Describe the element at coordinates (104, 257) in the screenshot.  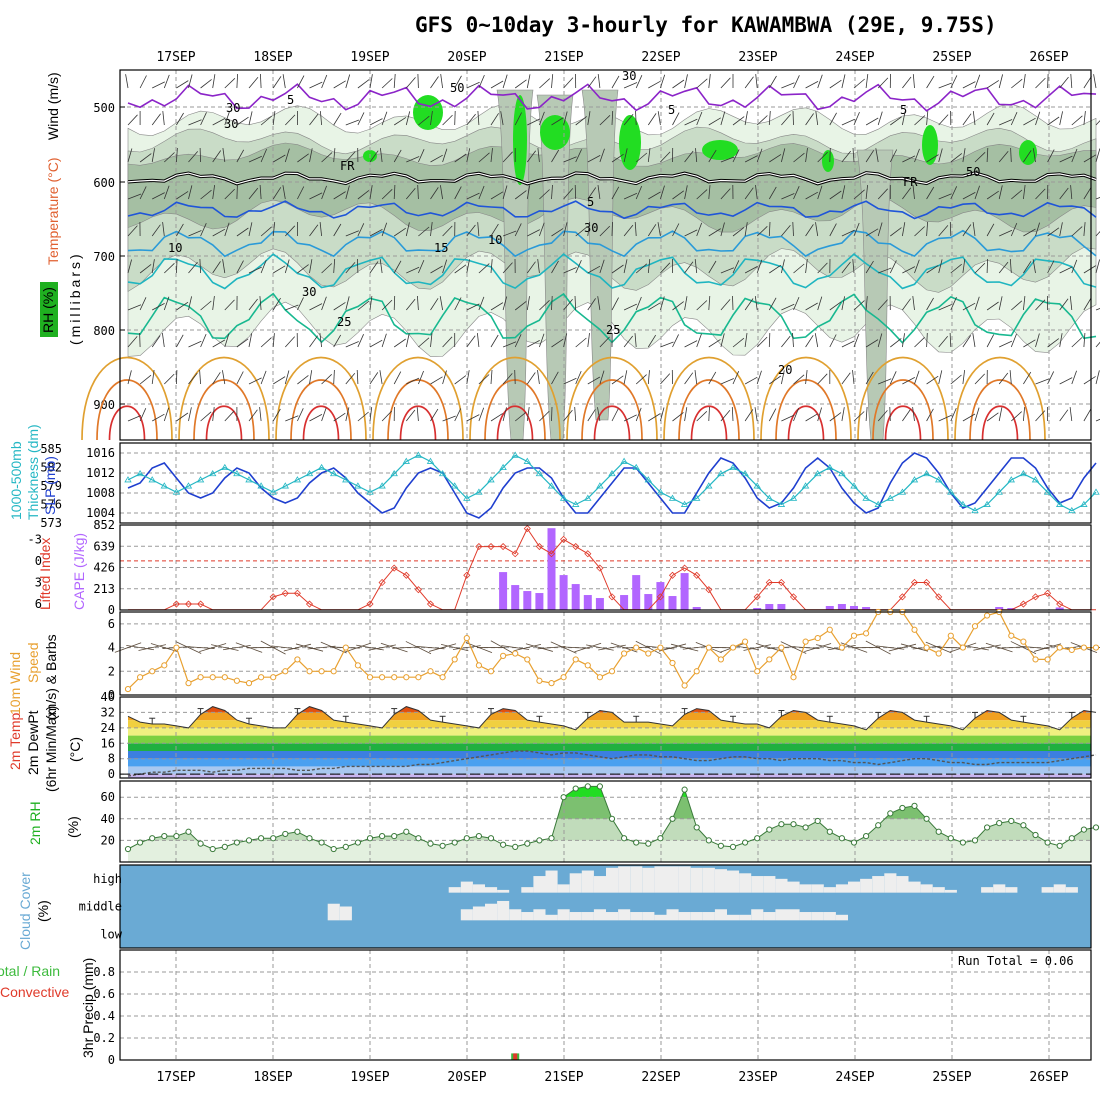
I see `pressure-tick: 700` at that location.